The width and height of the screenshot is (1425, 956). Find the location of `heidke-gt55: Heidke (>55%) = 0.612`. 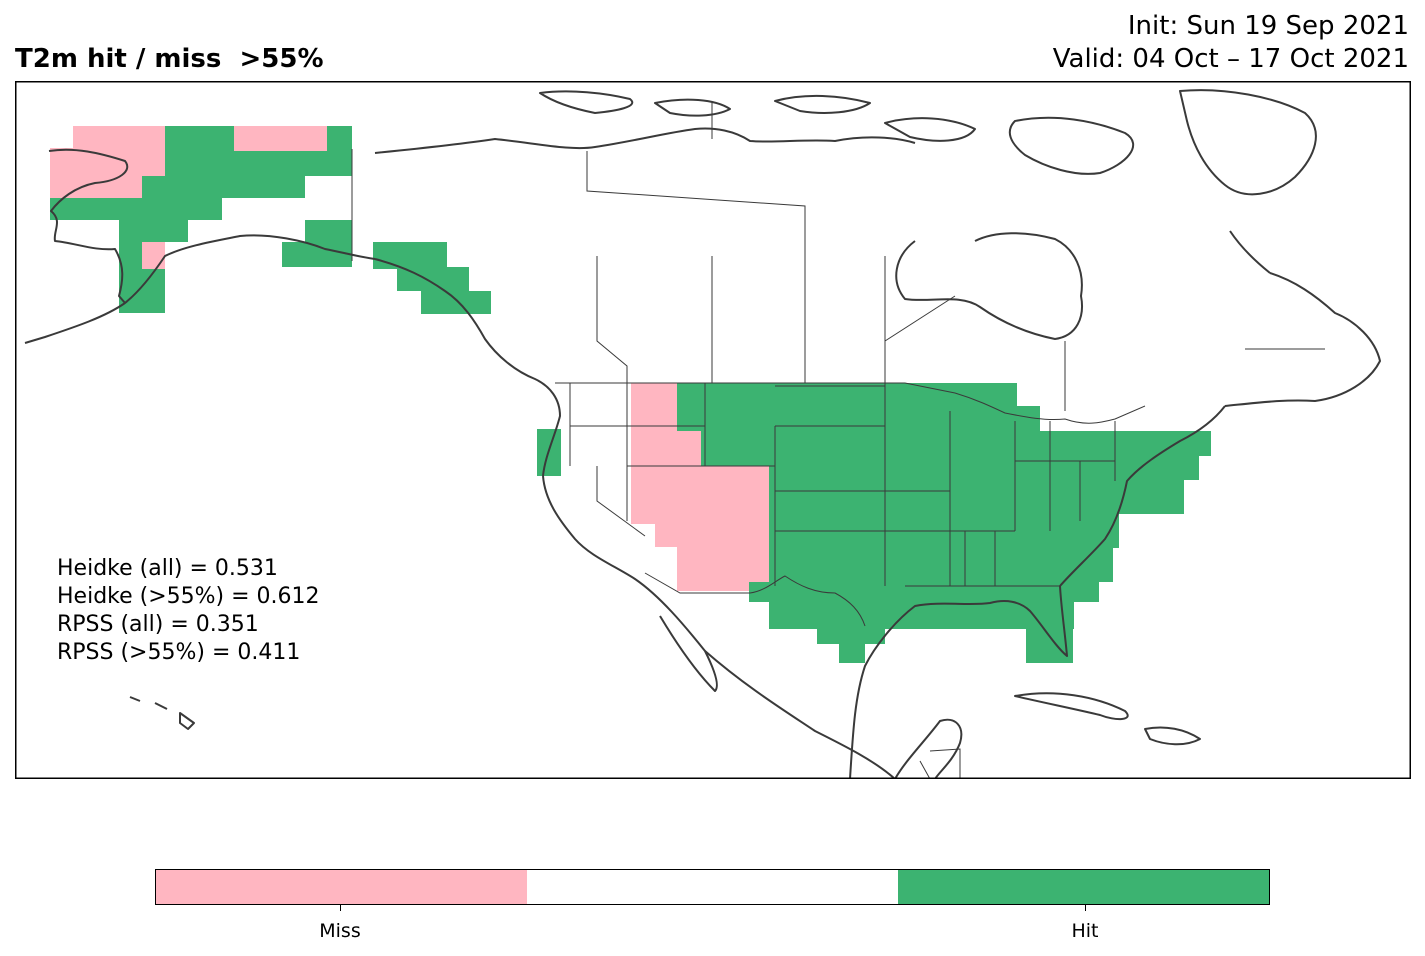

heidke-gt55: Heidke (>55%) = 0.612 is located at coordinates (188, 596).